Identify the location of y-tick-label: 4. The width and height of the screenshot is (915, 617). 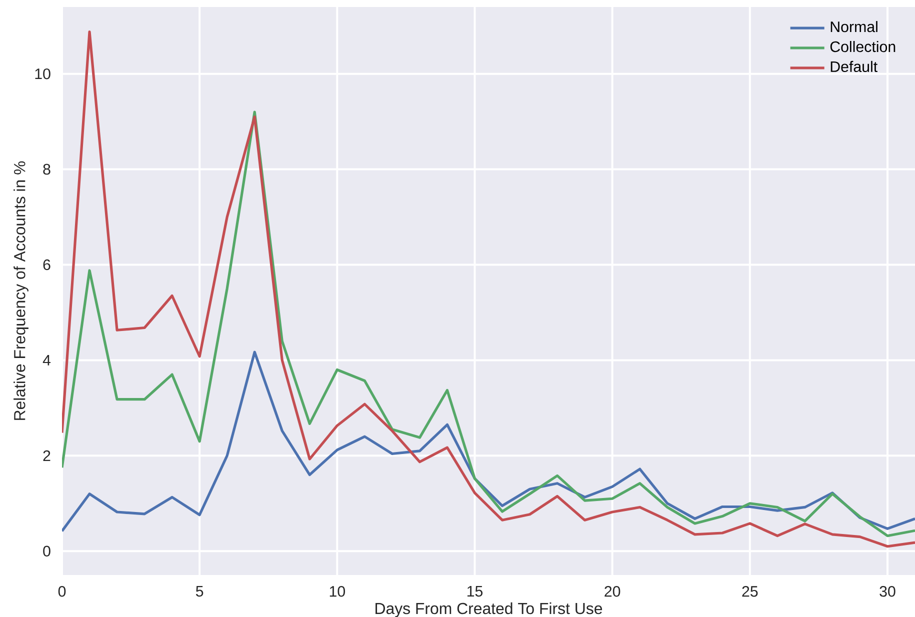
(46, 360).